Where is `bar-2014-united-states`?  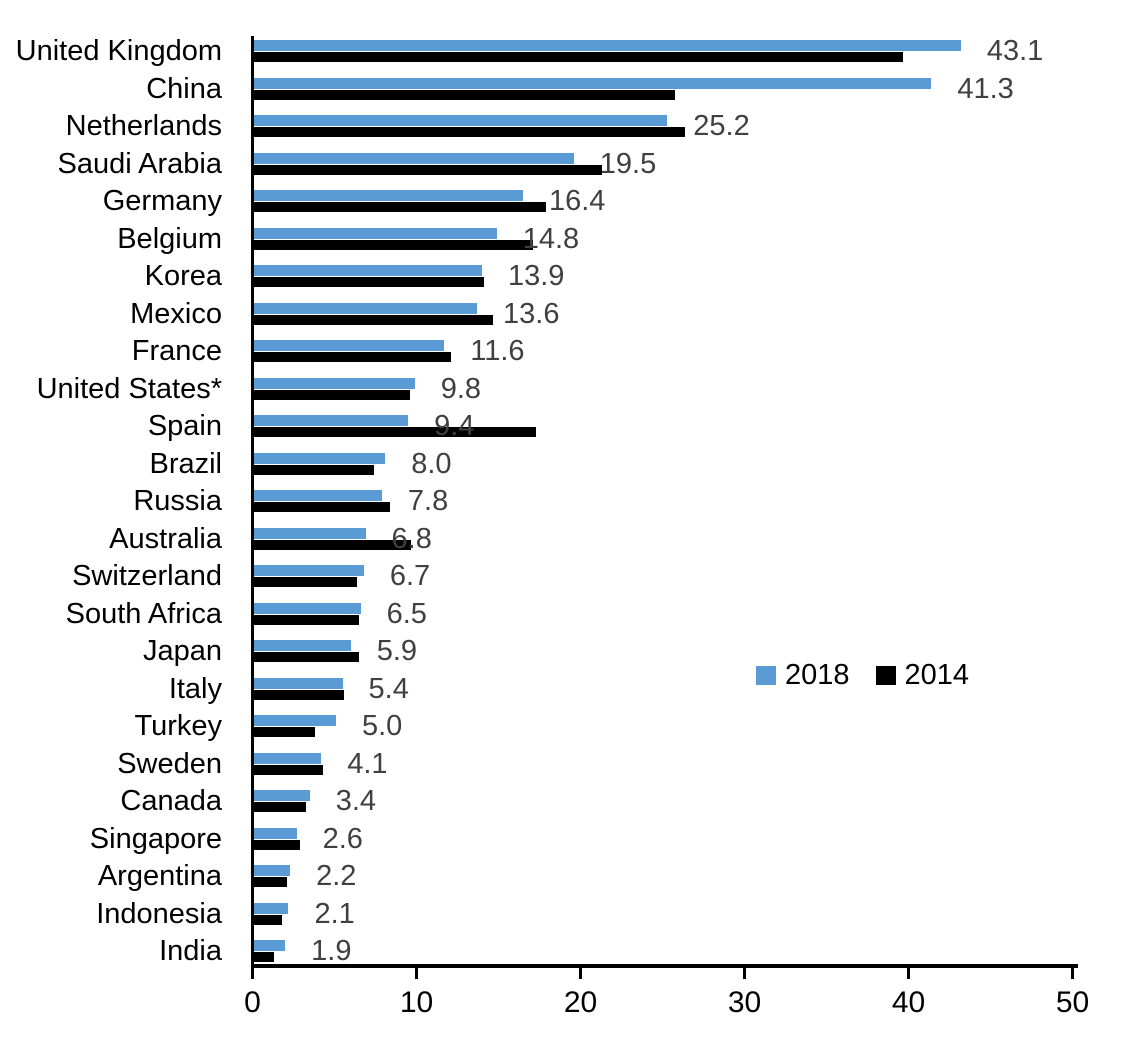 bar-2014-united-states is located at coordinates (332, 394).